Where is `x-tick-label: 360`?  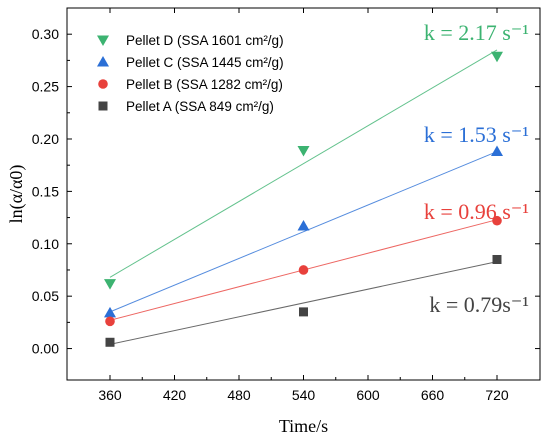
x-tick-label: 360 is located at coordinates (110, 395).